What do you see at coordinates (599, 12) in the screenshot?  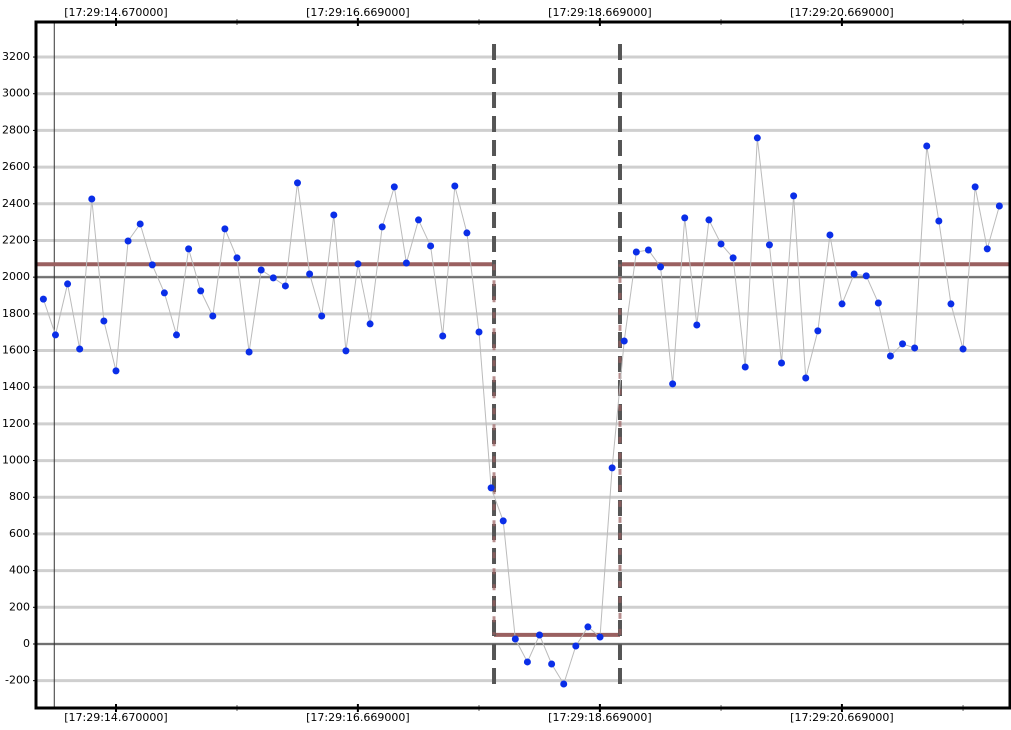 I see `x-tick-label-top: [17:29:18.669000]` at bounding box center [599, 12].